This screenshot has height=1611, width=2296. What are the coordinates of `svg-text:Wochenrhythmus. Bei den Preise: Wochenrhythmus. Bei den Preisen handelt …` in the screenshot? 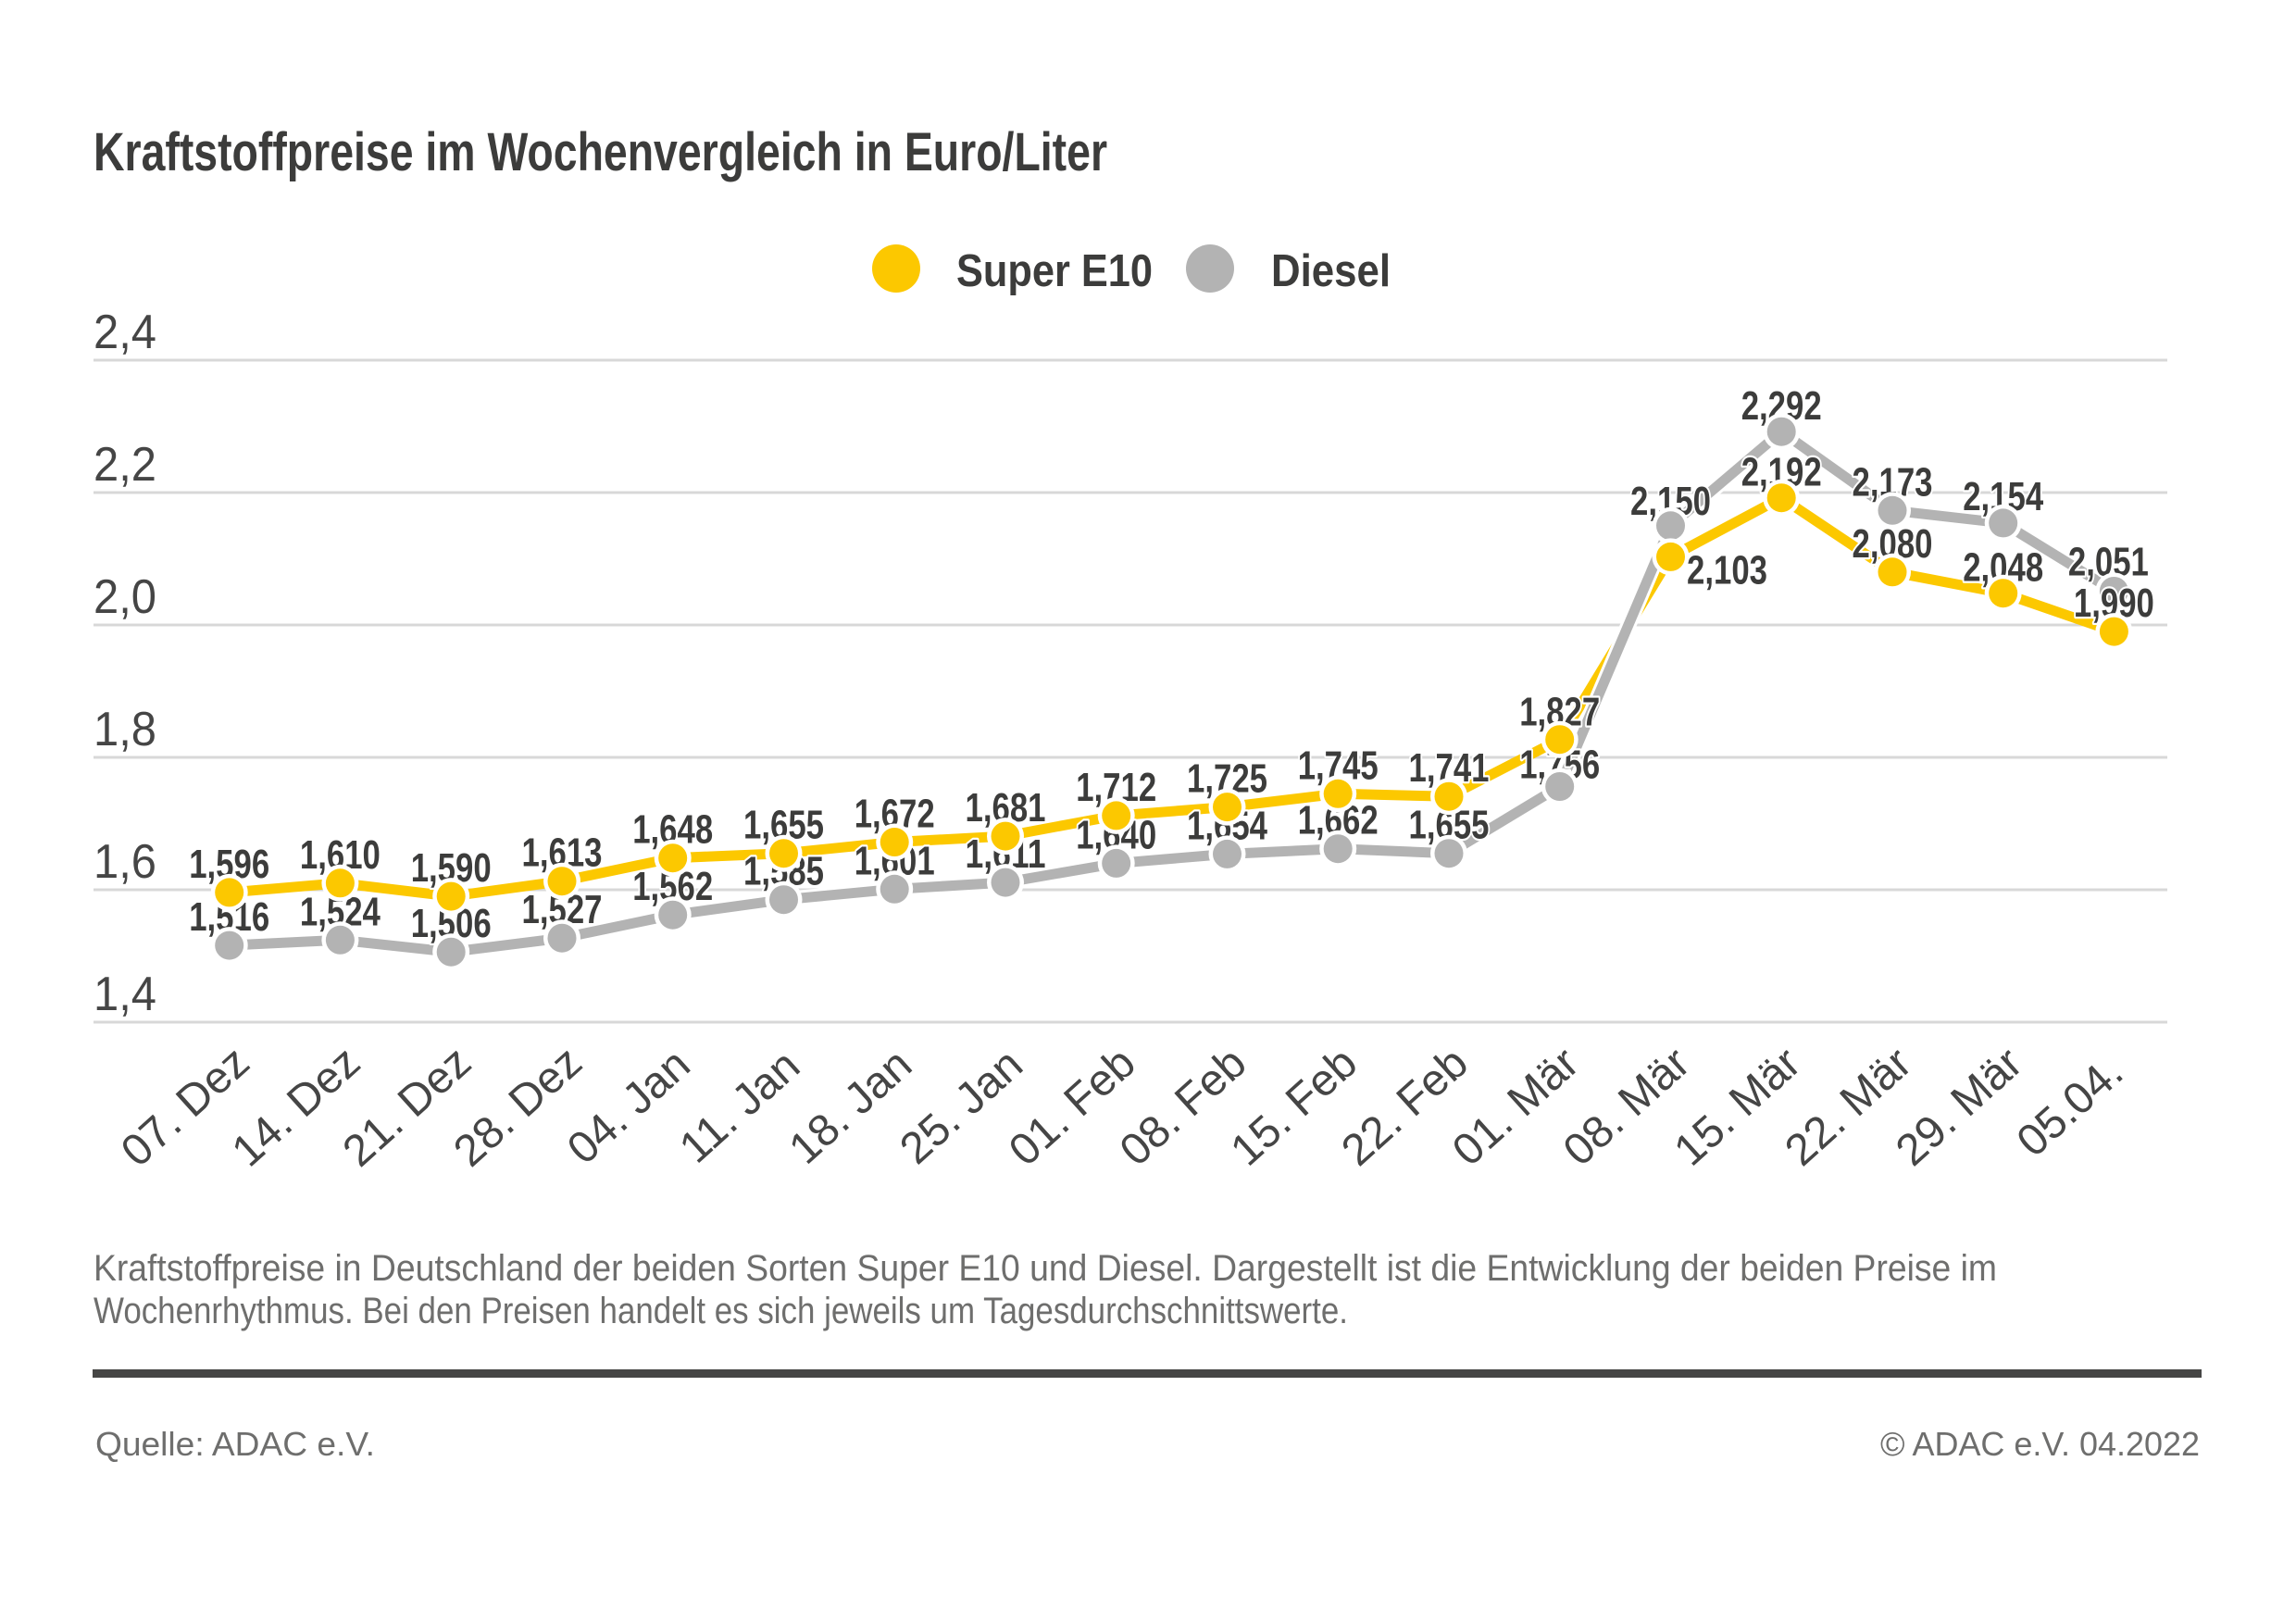 It's located at (721, 1311).